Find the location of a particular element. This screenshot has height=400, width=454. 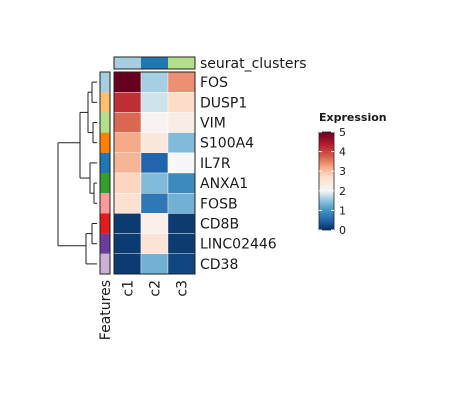

column-label: c2 is located at coordinates (156, 288).